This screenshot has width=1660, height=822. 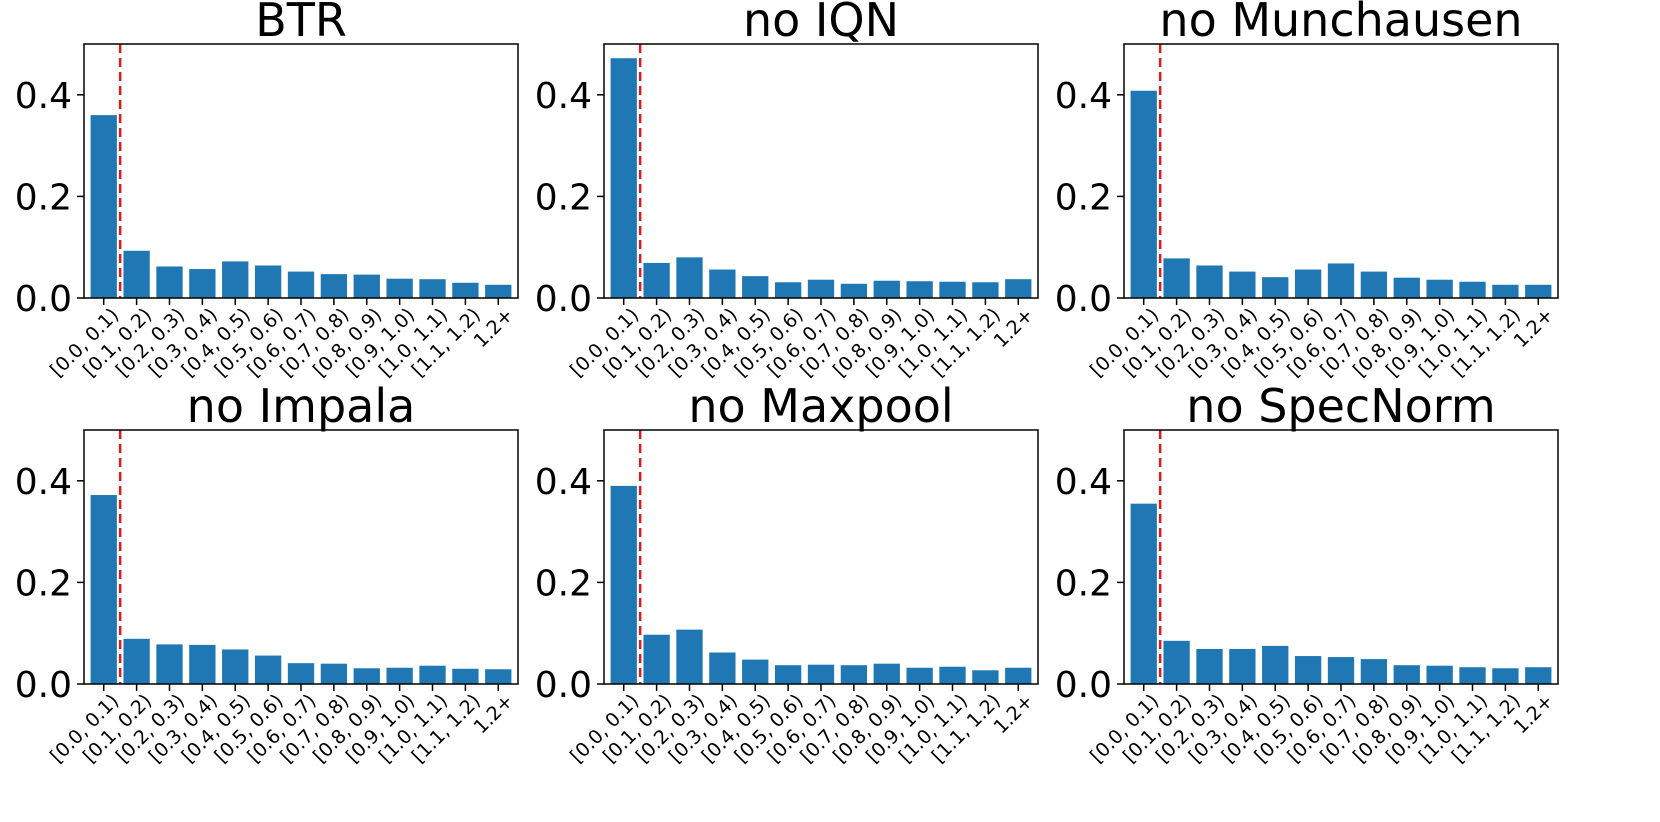 What do you see at coordinates (821, 23) in the screenshot?
I see `subplot-title: no IQN` at bounding box center [821, 23].